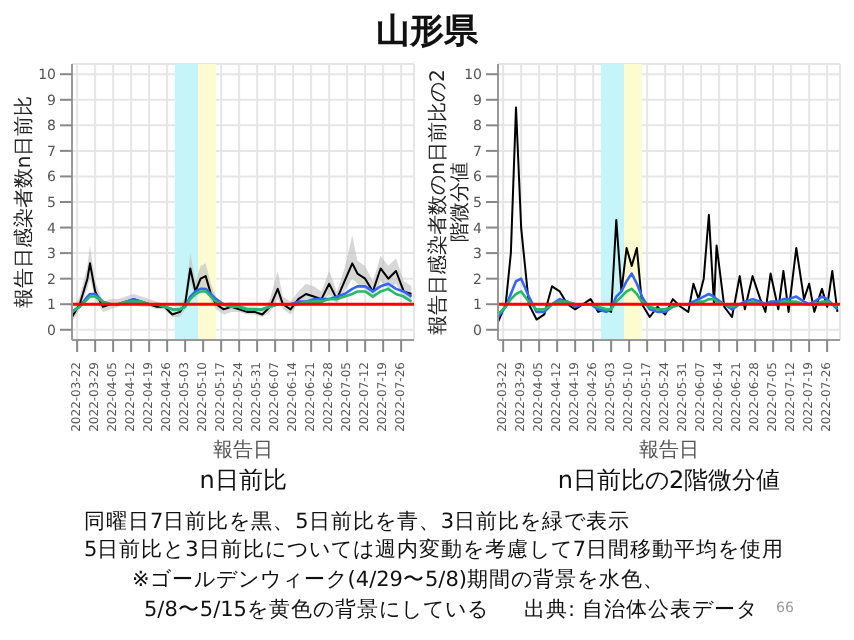 The height and width of the screenshot is (640, 854). Describe the element at coordinates (398, 580) in the screenshot. I see `text: ※ゴールデンウィーク(4/29〜5/8)期間の背景を水色、` at that location.